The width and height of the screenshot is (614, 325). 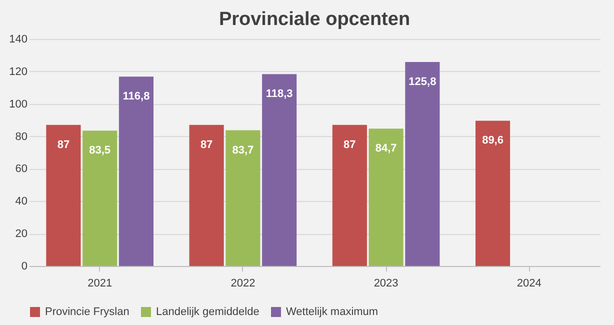 I want to click on x-tick-label: 2023, so click(x=386, y=284).